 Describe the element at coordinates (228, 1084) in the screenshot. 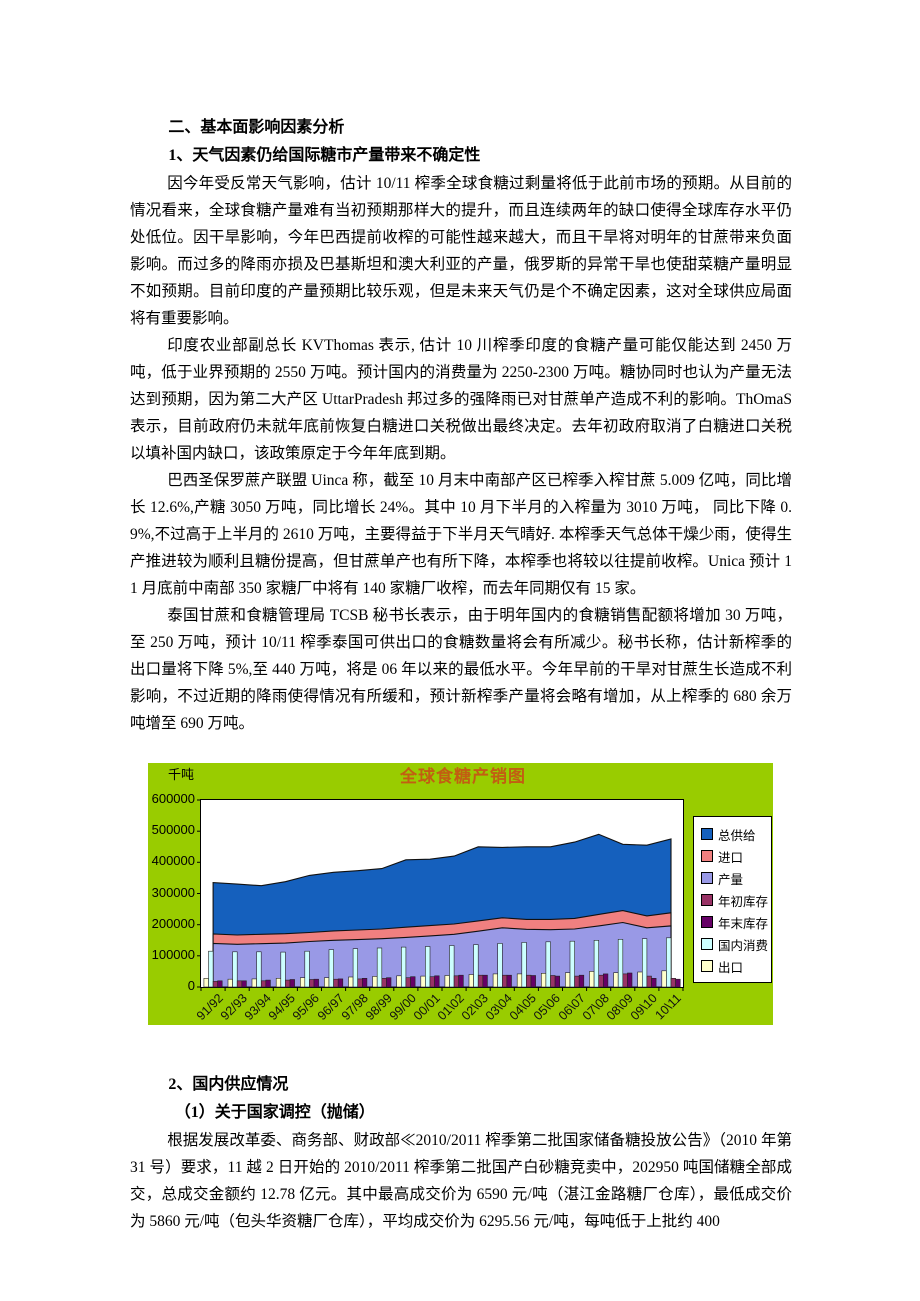

I see `sub-heading-domestic-supply: 2、国内供应情况` at that location.